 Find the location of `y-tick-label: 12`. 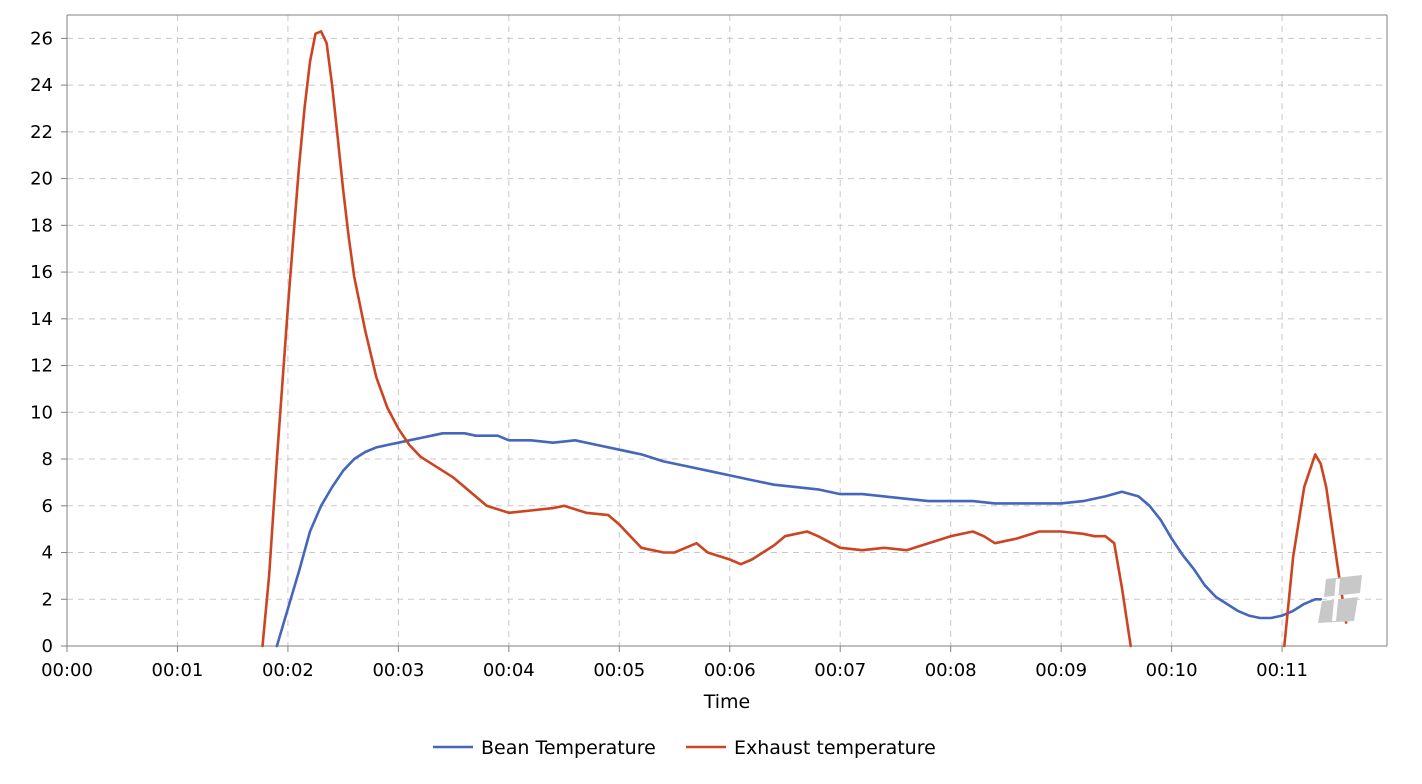

y-tick-label: 12 is located at coordinates (41, 366).